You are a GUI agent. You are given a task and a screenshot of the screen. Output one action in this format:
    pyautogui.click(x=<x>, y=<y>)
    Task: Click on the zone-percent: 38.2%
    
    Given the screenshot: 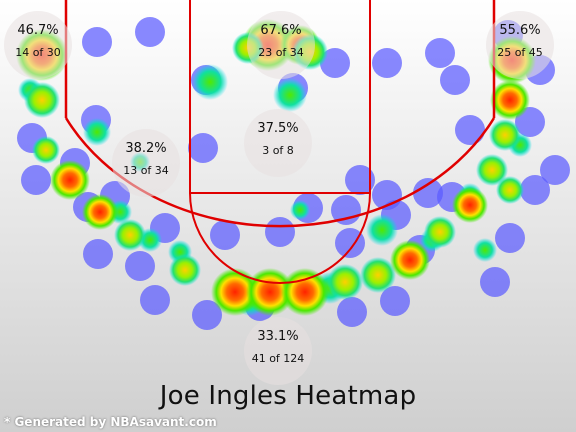 What is the action you would take?
    pyautogui.click(x=145, y=148)
    